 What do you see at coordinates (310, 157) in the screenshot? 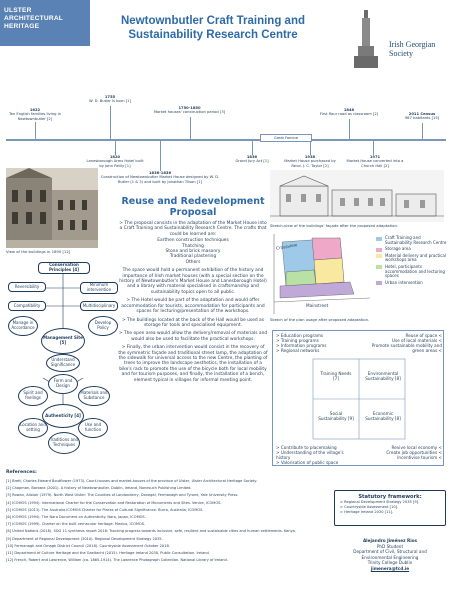
I see `timeline-year: 1938` at bounding box center [310, 157].